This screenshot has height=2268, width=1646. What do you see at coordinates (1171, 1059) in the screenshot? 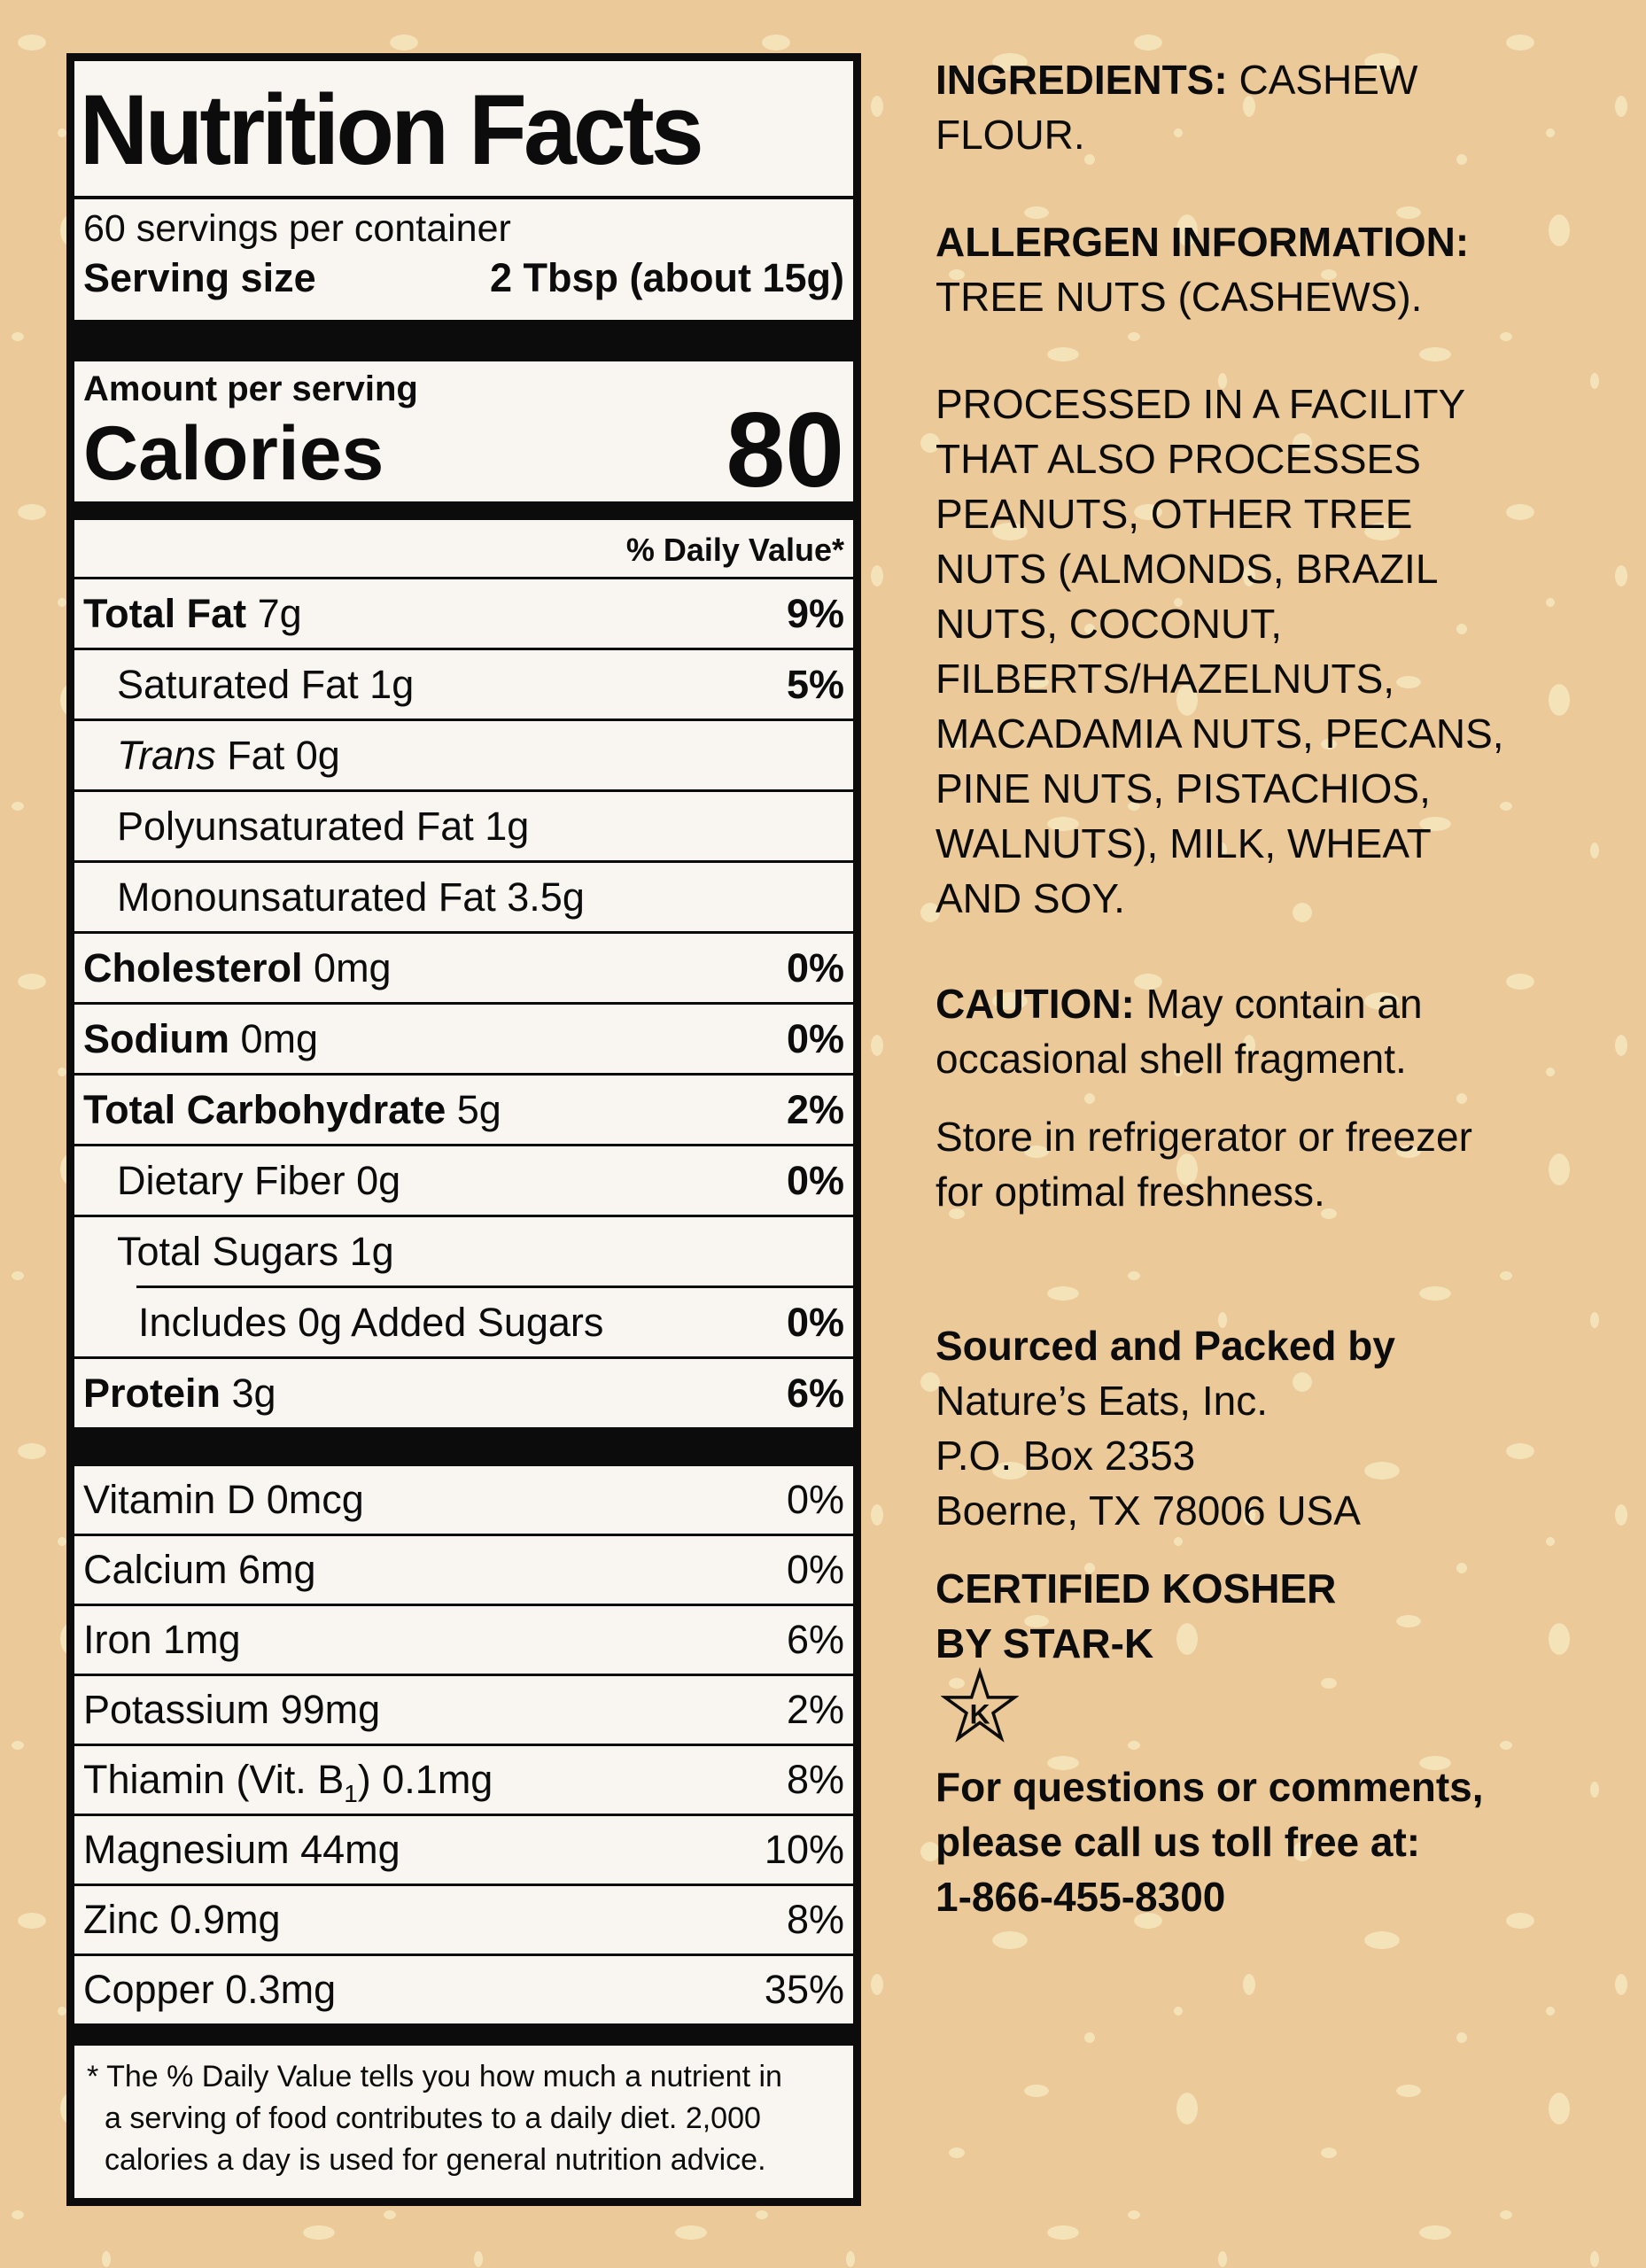
I see `text-segment: occasional shell fragment.` at bounding box center [1171, 1059].